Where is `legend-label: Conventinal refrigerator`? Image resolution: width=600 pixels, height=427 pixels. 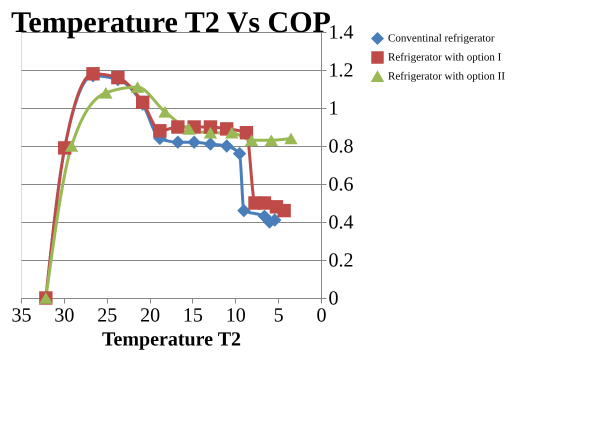
legend-label: Conventinal refrigerator is located at coordinates (441, 38).